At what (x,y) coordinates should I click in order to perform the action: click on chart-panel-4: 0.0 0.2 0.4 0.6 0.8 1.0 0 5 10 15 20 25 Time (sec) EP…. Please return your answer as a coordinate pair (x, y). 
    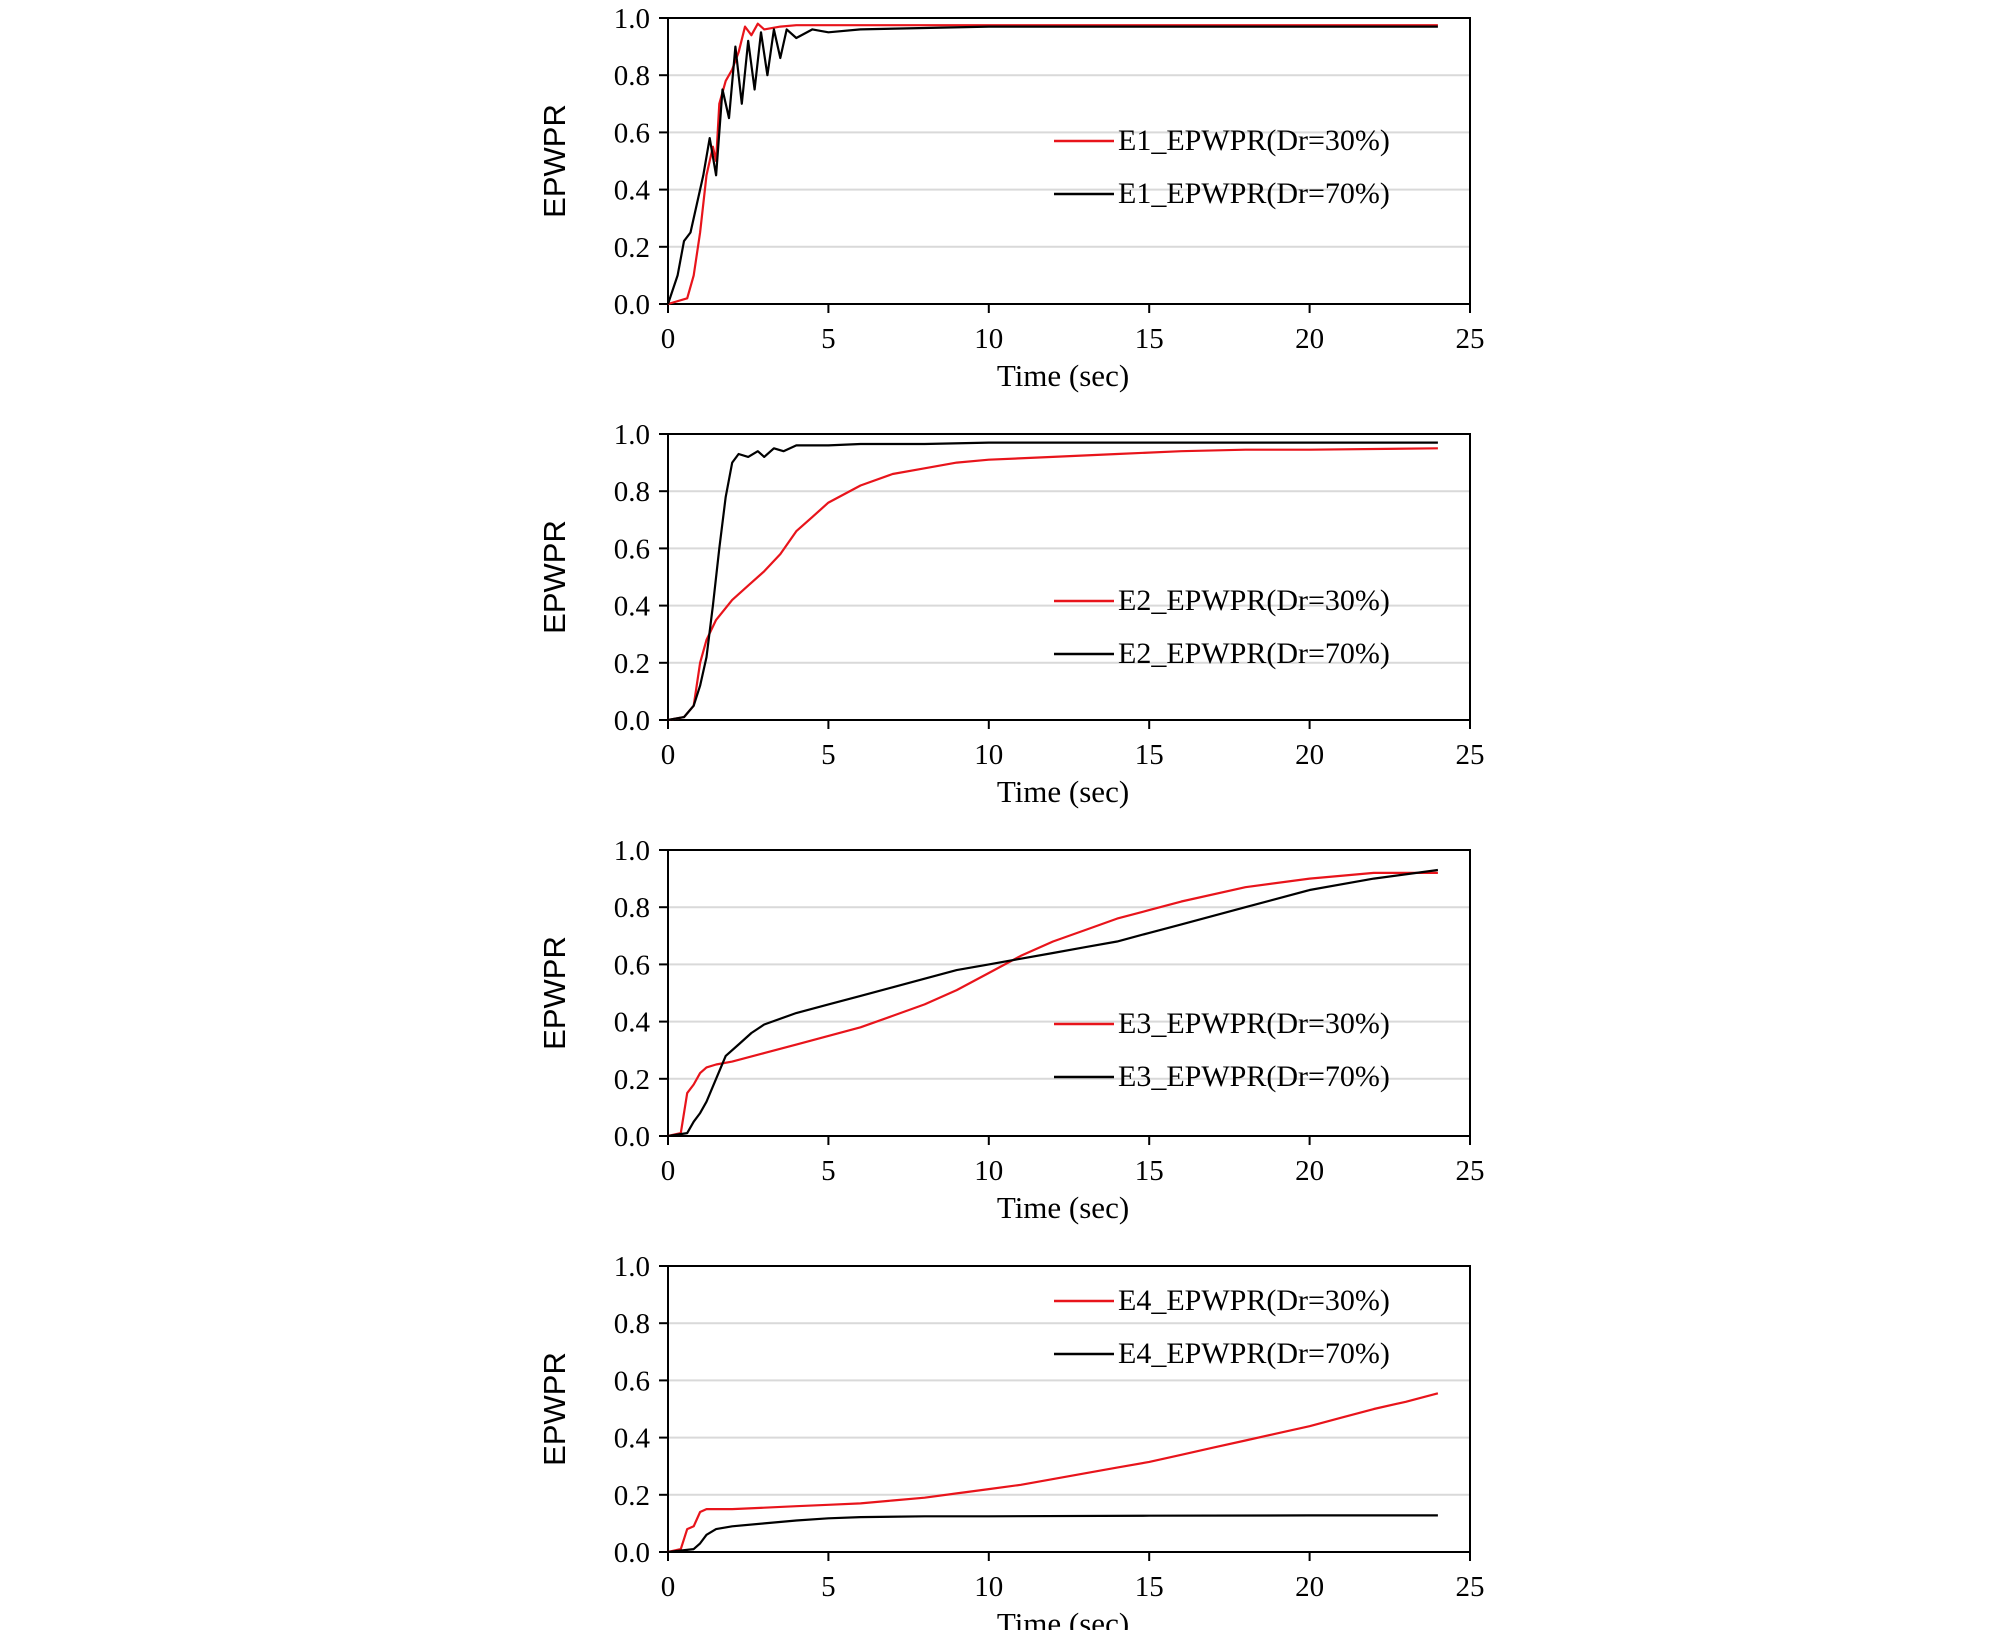
    Looking at the image, I should click on (1011, 1440).